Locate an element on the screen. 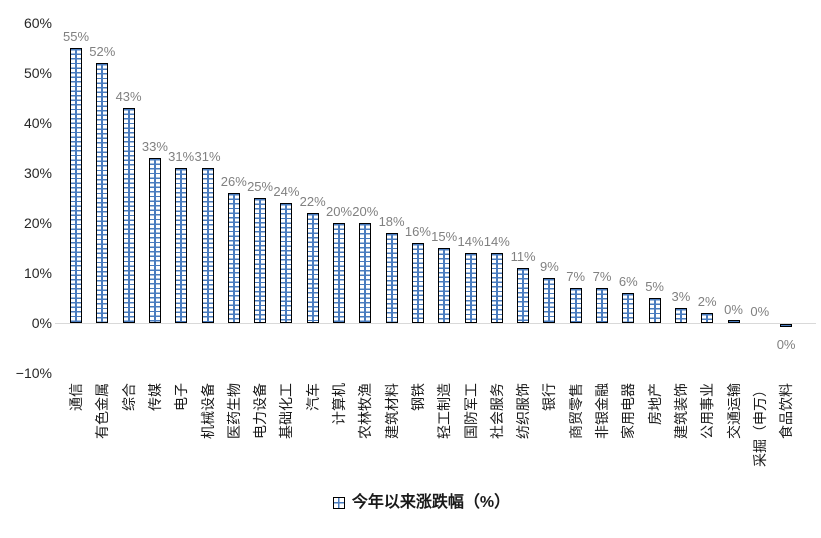 This screenshot has width=821, height=538. legend: 今年以来涨跌幅（%） is located at coordinates (410, 503).